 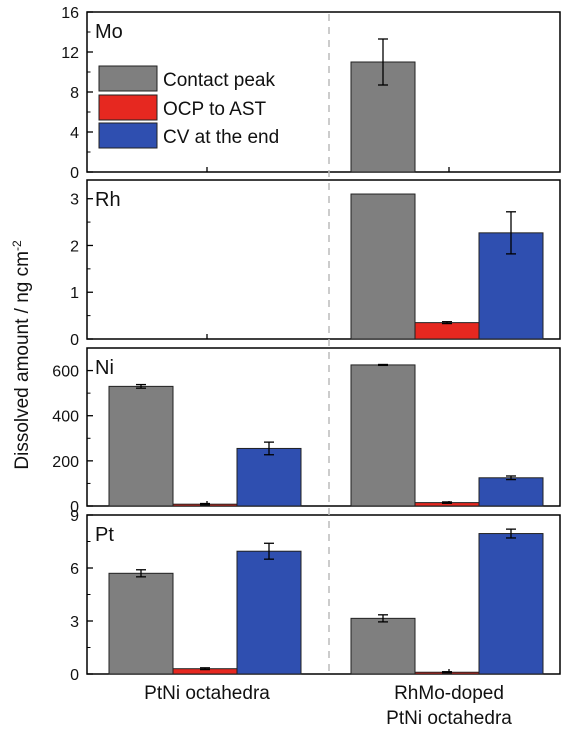 I want to click on legend-item-ocp-to-ast: OCP to AST, so click(x=182, y=107).